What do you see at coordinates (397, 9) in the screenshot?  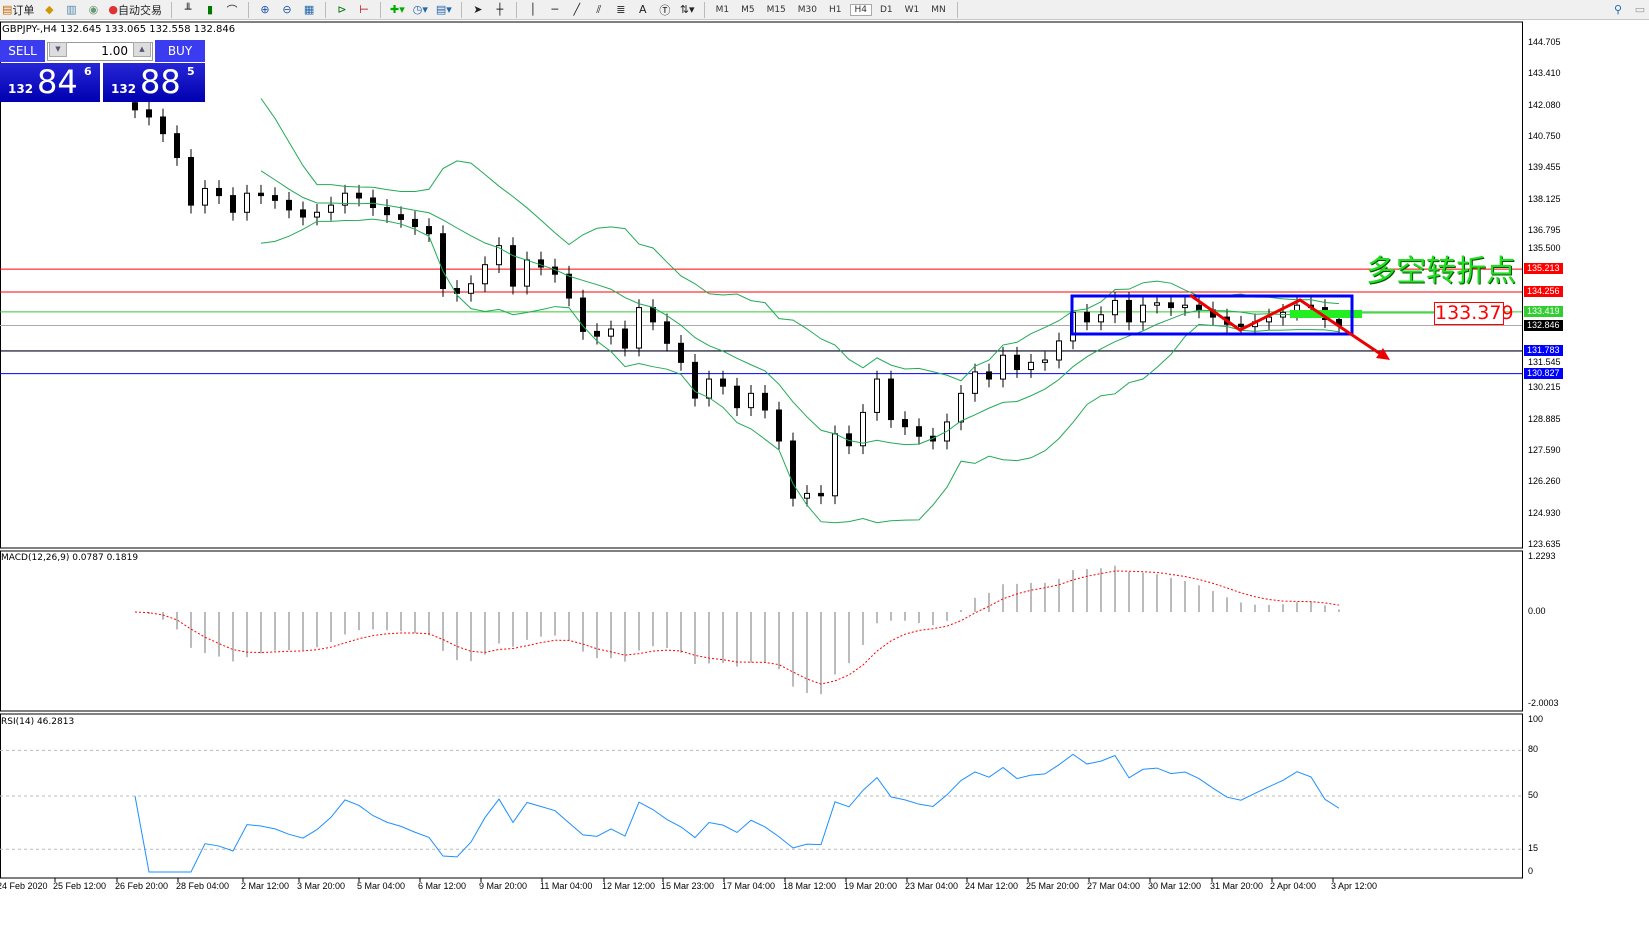 I see `indicators-icon: ✚▾` at bounding box center [397, 9].